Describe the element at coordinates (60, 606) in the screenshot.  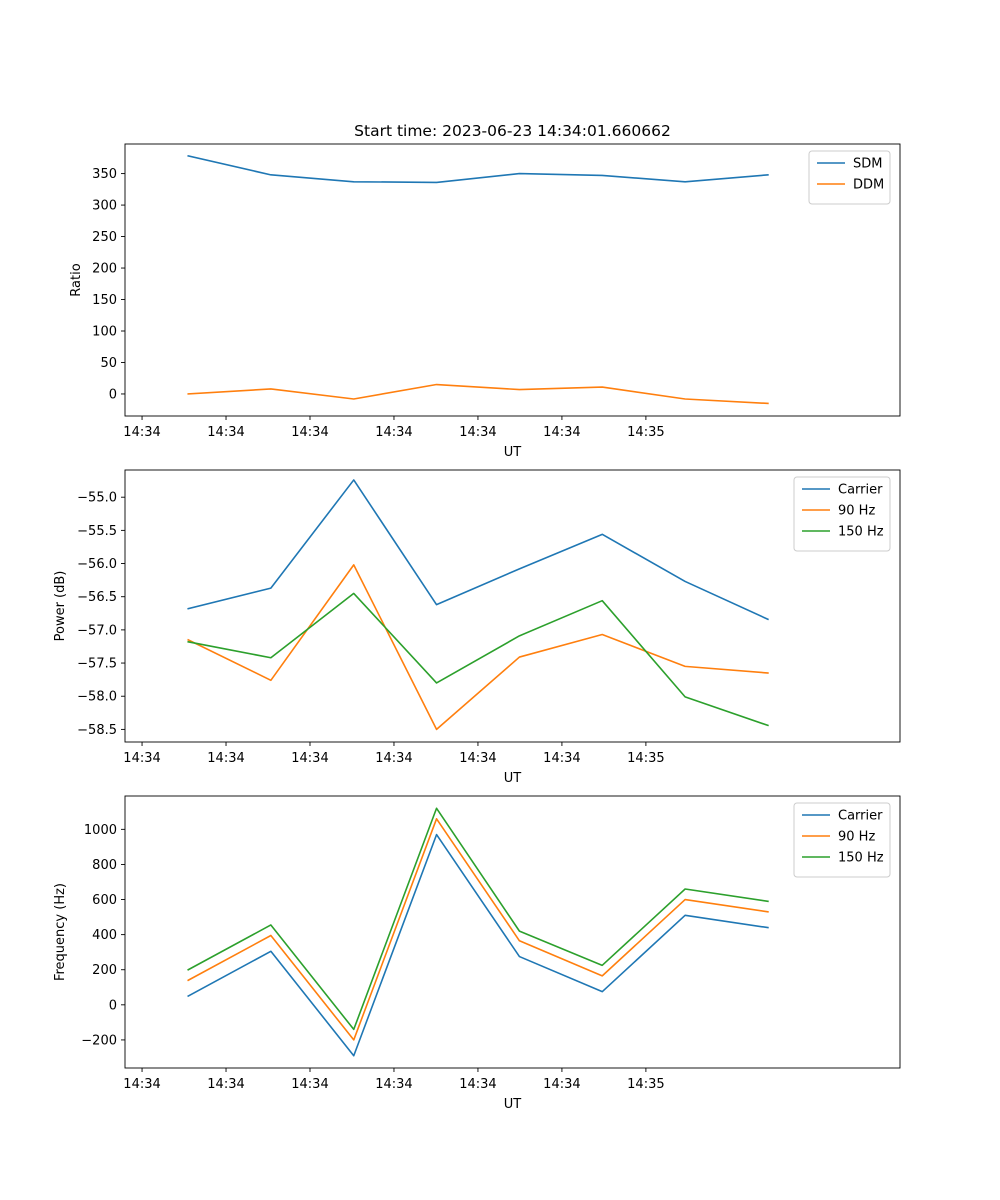
I see `y-axis-label: Power (dB)` at that location.